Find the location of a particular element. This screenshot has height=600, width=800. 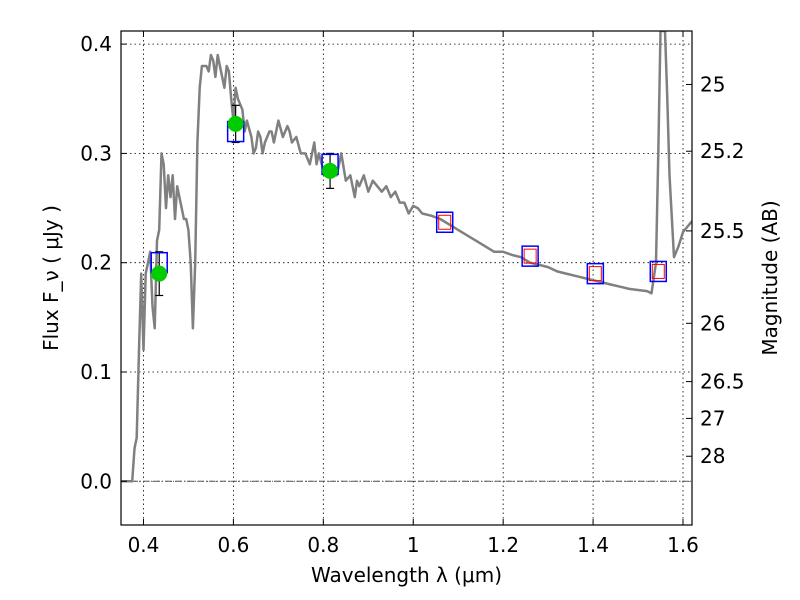

x-tick-label: 1.2 is located at coordinates (503, 545).